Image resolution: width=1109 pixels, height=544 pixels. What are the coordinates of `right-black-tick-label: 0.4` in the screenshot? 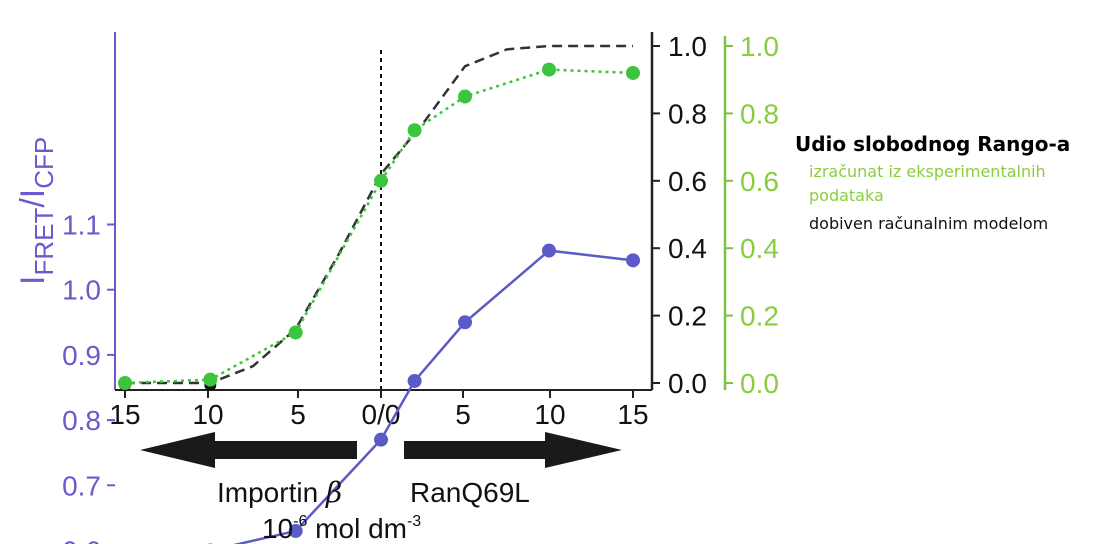 It's located at (687, 248).